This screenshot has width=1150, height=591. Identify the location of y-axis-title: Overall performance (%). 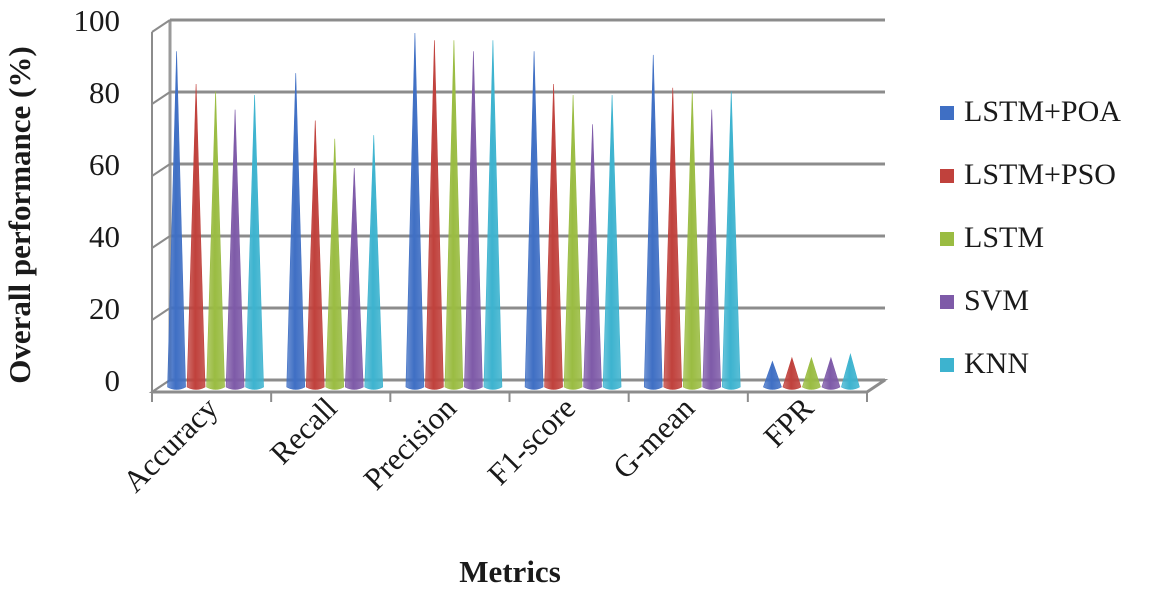
(19, 214).